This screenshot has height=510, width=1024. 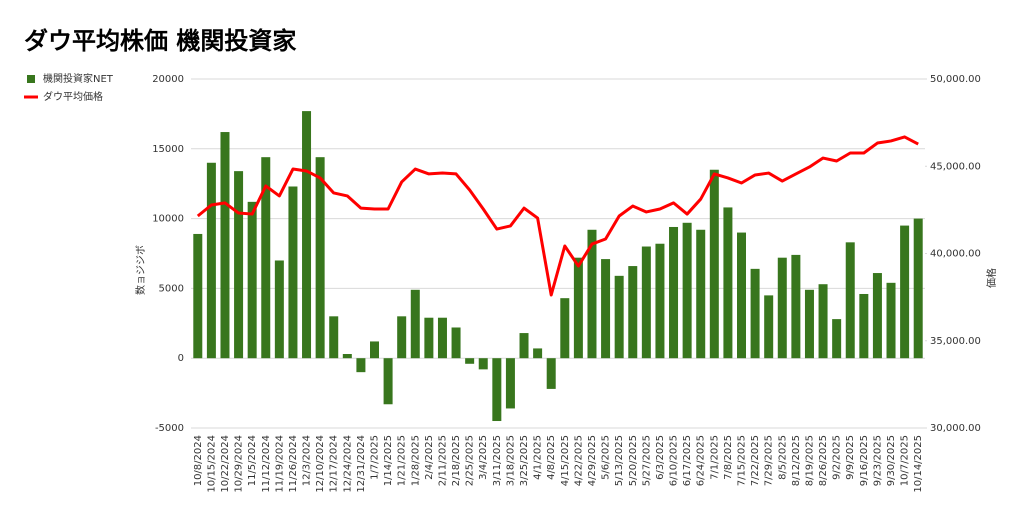 What do you see at coordinates (578, 460) in the screenshot?
I see `x-tick-label: 4/22/2025` at bounding box center [578, 460].